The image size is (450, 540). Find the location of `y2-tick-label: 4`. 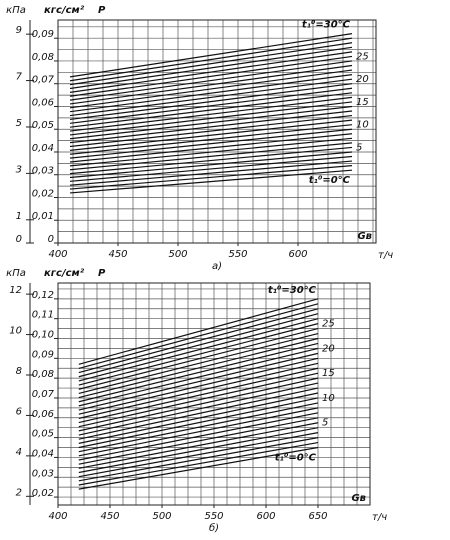

y2-tick-label: 4 is located at coordinates (19, 452).